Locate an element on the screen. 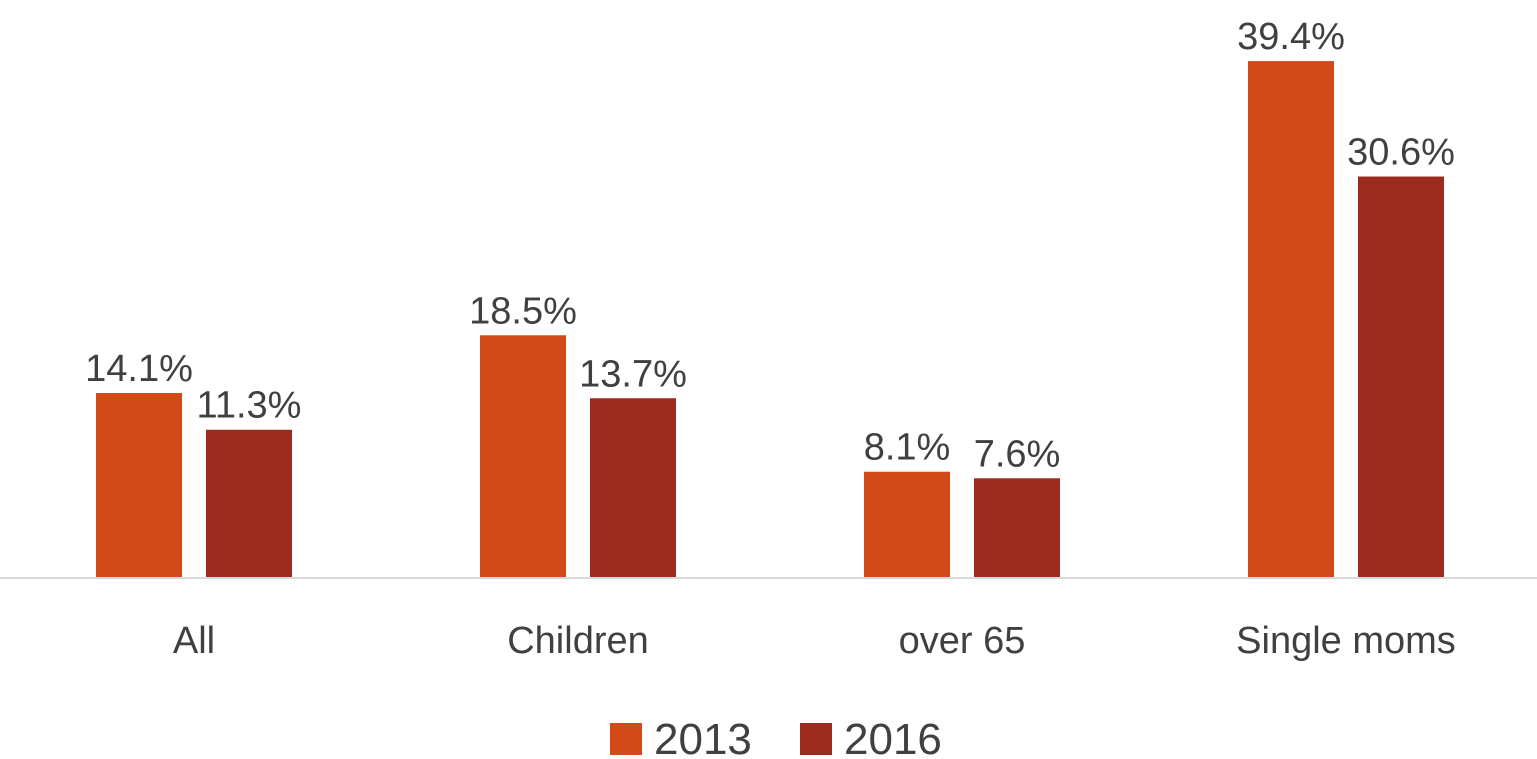 The image size is (1537, 759). data-label-2016-single-moms: 30.6% is located at coordinates (1401, 153).